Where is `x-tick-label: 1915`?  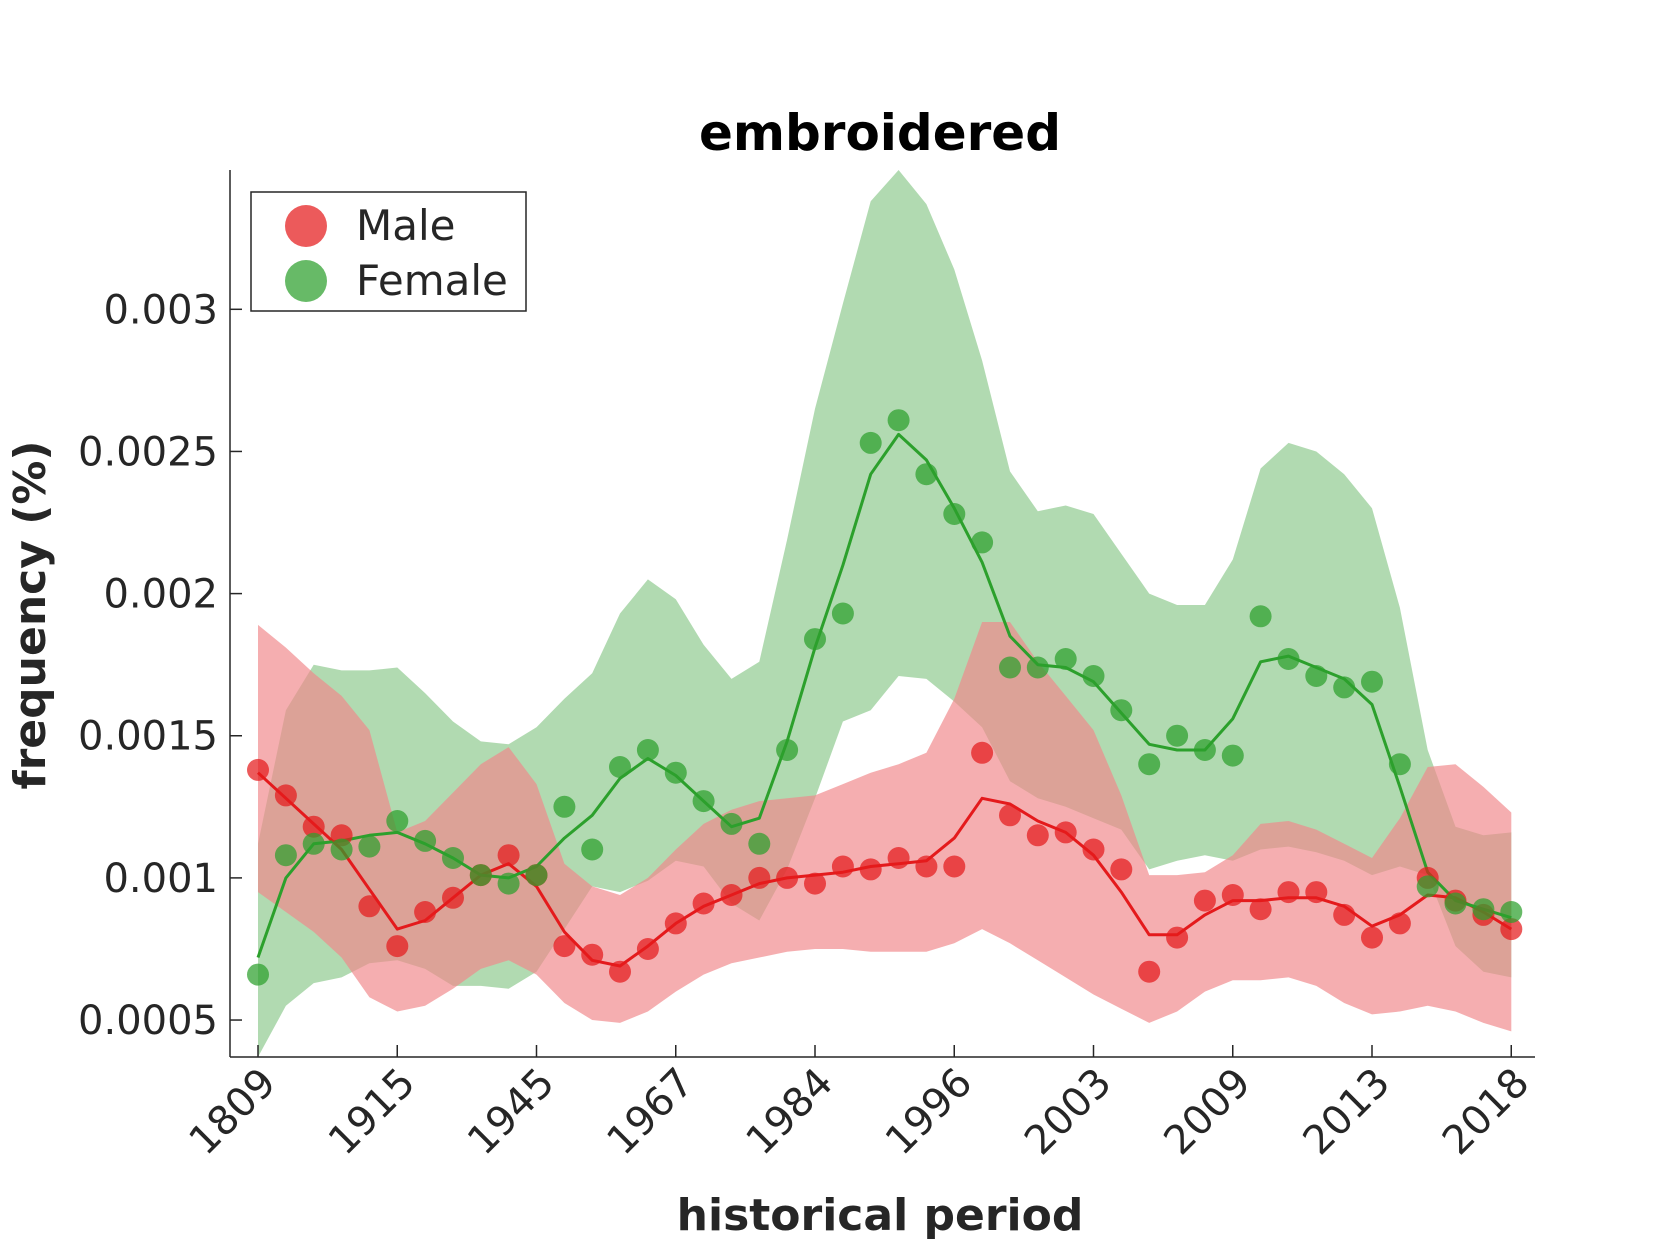 x-tick-label: 1915 is located at coordinates (372, 1112).